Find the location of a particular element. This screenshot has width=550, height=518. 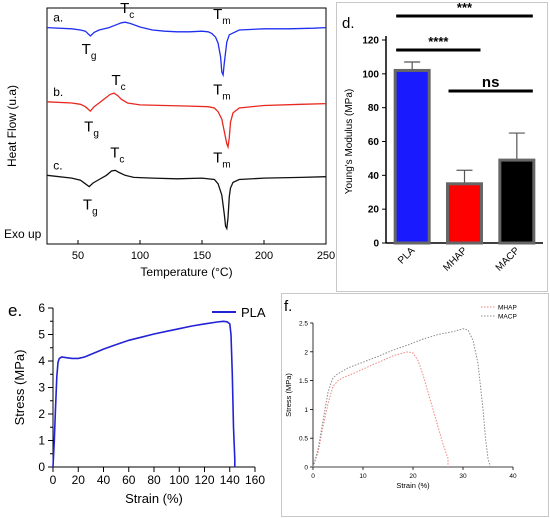

bar-macp is located at coordinates (517, 201).